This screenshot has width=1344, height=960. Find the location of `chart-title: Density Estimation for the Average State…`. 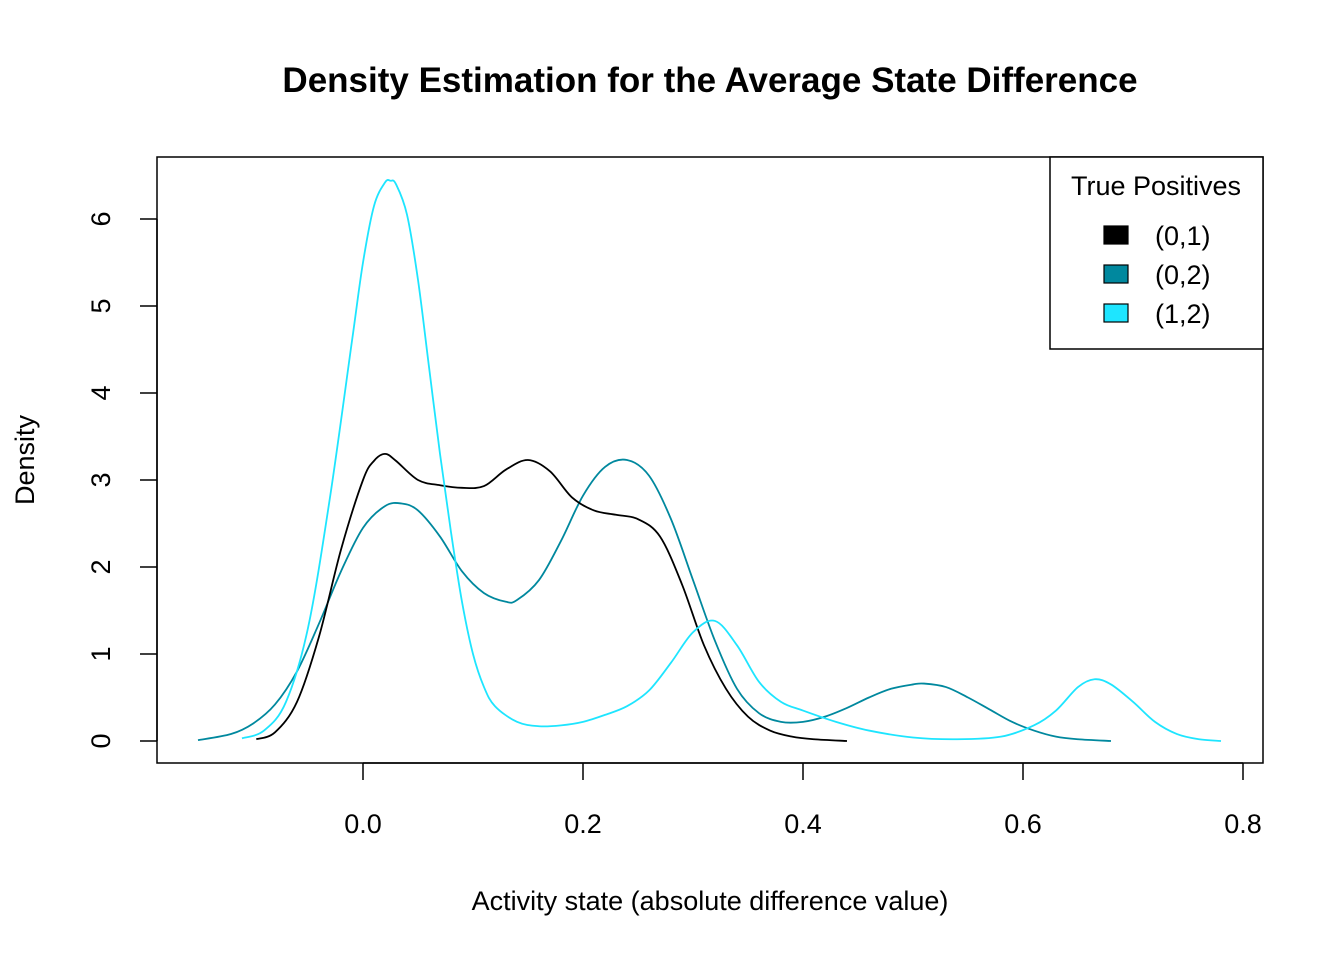

chart-title: Density Estimation for the Average State… is located at coordinates (709, 80).